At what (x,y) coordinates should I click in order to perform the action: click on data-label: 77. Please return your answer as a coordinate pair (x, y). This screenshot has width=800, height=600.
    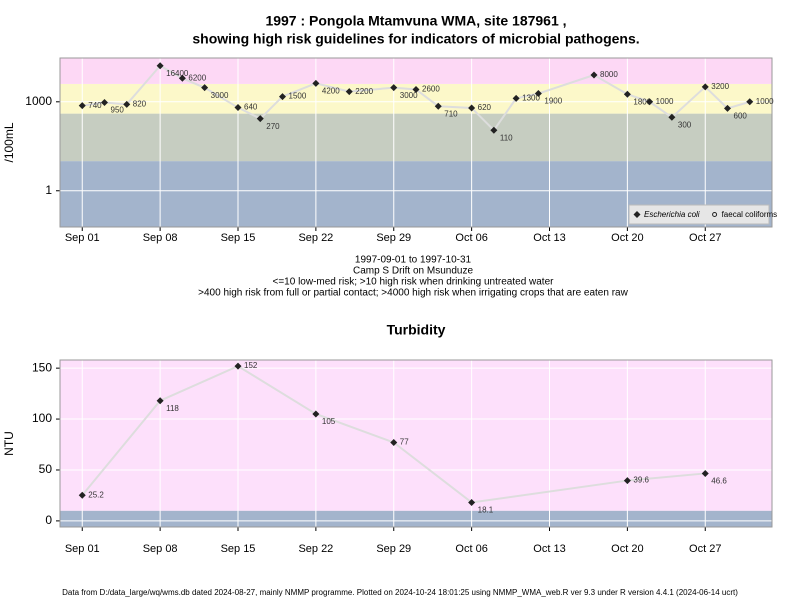
    Looking at the image, I should click on (404, 442).